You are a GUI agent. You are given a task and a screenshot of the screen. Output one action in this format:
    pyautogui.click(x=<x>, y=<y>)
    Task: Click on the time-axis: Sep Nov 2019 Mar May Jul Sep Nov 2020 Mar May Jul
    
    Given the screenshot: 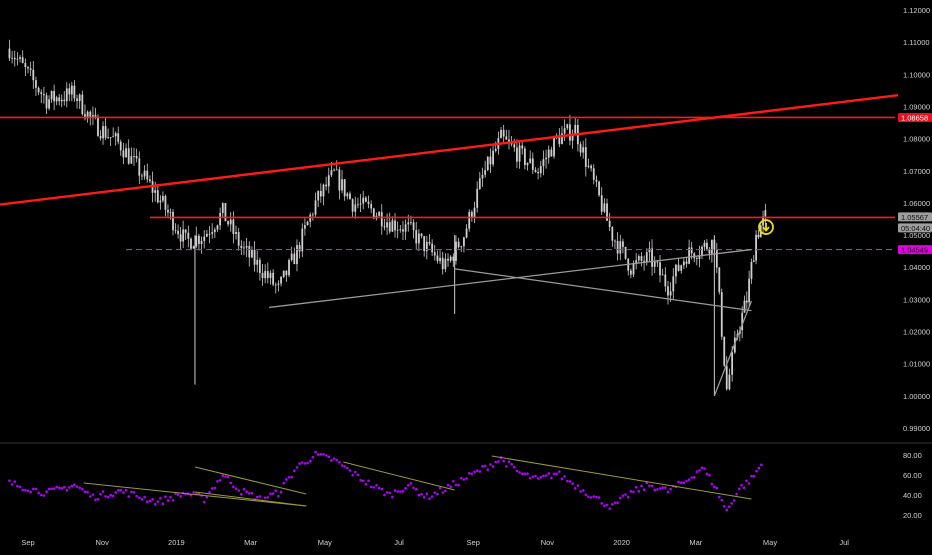 What is the action you would take?
    pyautogui.click(x=435, y=542)
    